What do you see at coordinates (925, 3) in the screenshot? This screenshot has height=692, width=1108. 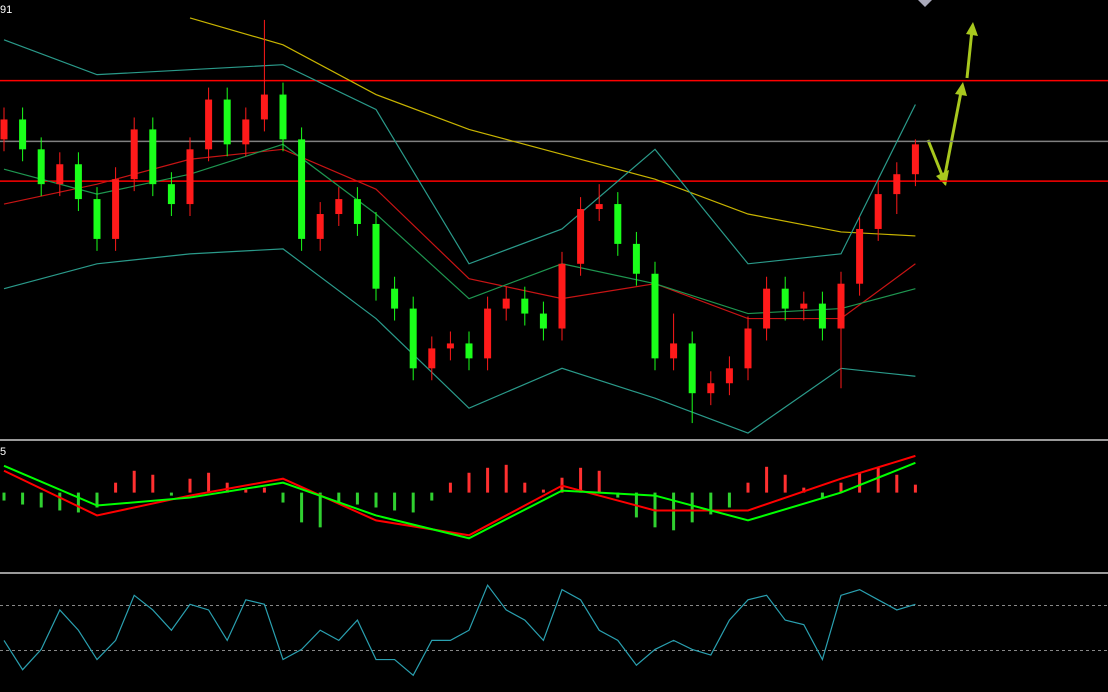 I see `marker` at bounding box center [925, 3].